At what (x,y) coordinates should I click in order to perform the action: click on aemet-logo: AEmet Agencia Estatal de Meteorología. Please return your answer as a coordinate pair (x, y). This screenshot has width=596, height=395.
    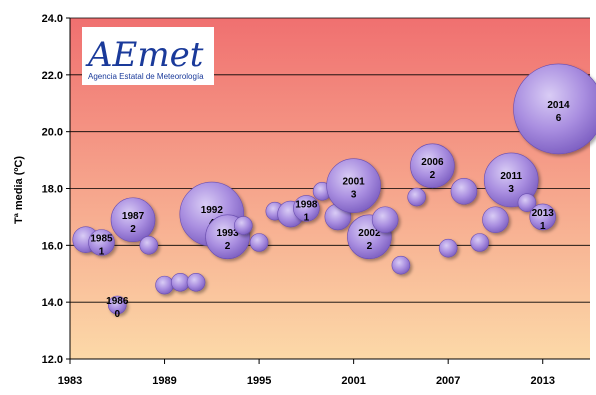
    Looking at the image, I should click on (148, 56).